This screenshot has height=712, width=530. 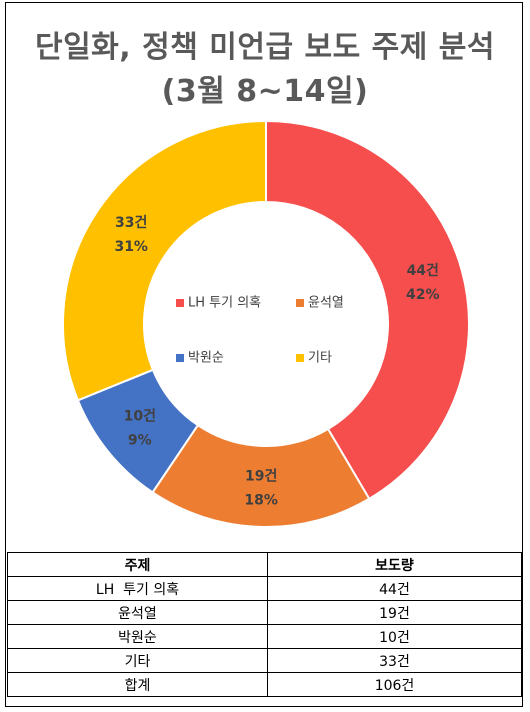 I want to click on value-label-lh: 44건, so click(x=423, y=270).